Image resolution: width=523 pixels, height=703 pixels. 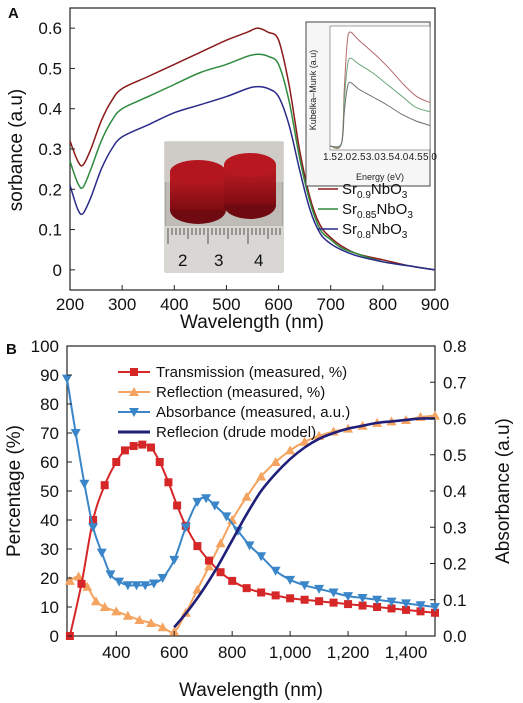 I want to click on panel-b-y-tick-label: 10, so click(x=49, y=607).